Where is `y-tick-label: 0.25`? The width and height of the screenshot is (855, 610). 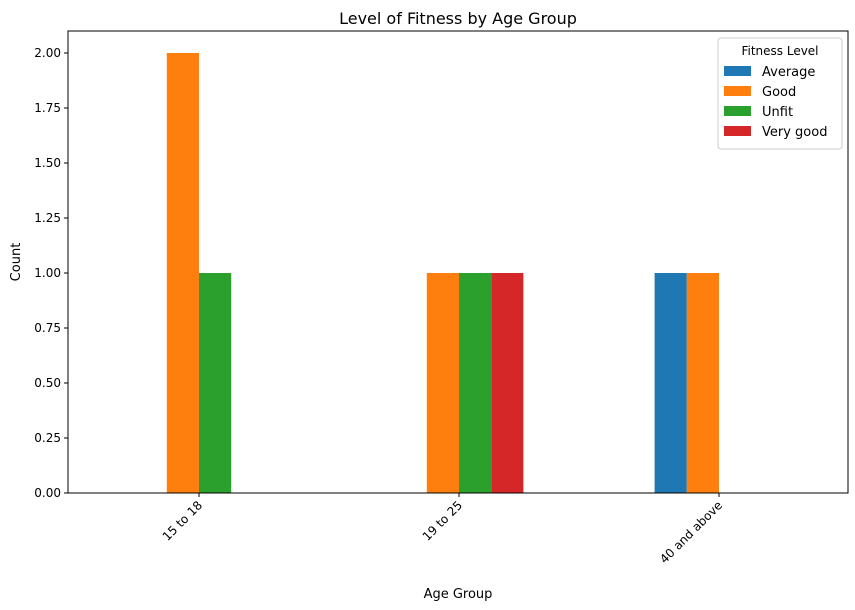 y-tick-label: 0.25 is located at coordinates (47, 438).